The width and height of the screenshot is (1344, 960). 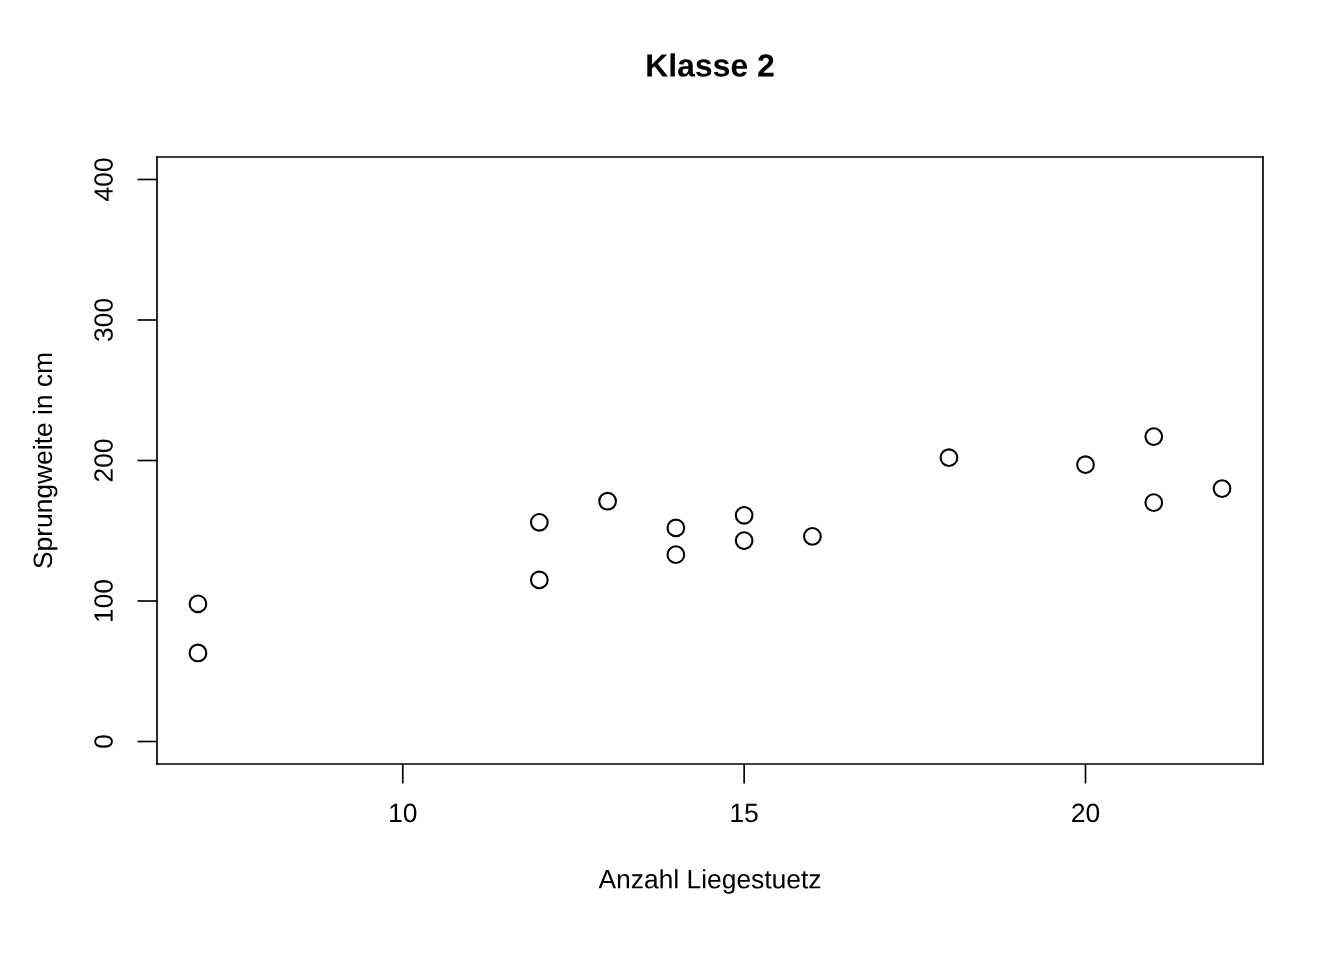 What do you see at coordinates (103, 601) in the screenshot?
I see `y-tick-label: 100` at bounding box center [103, 601].